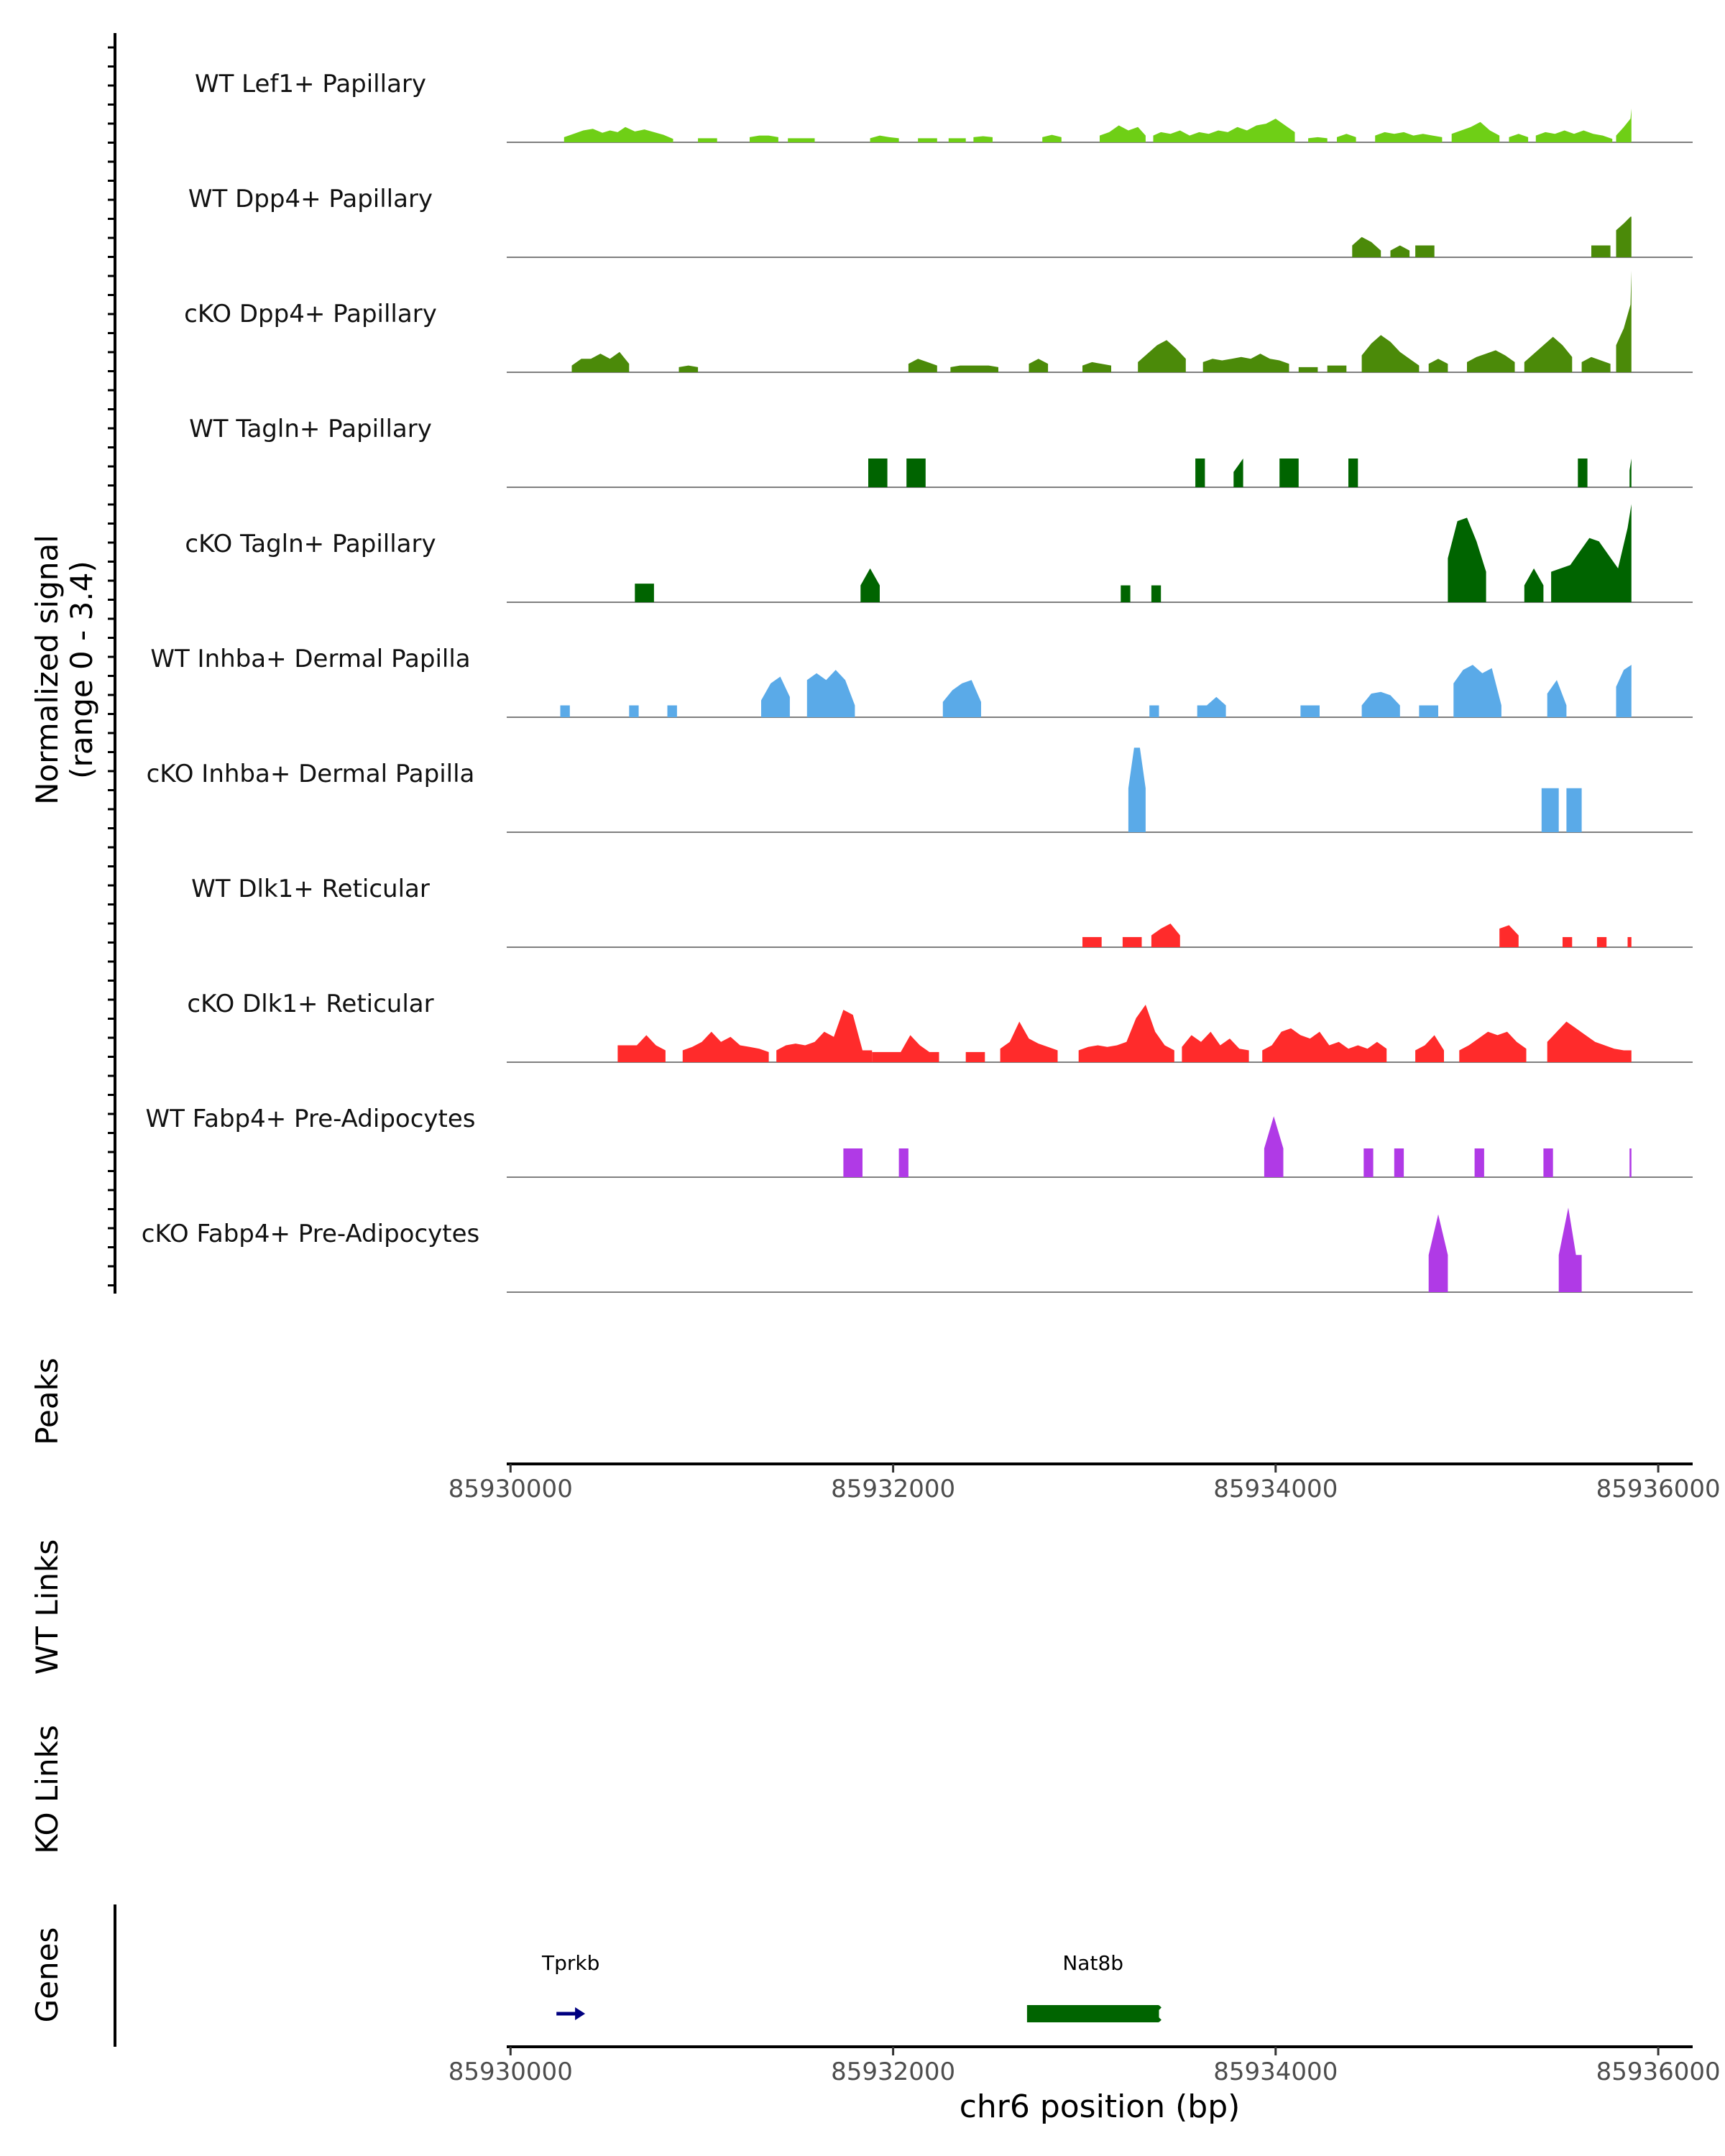 This screenshot has width=1725, height=2156. What do you see at coordinates (311, 774) in the screenshot?
I see `track-label: cKO Inhba+ Dermal Papilla` at bounding box center [311, 774].